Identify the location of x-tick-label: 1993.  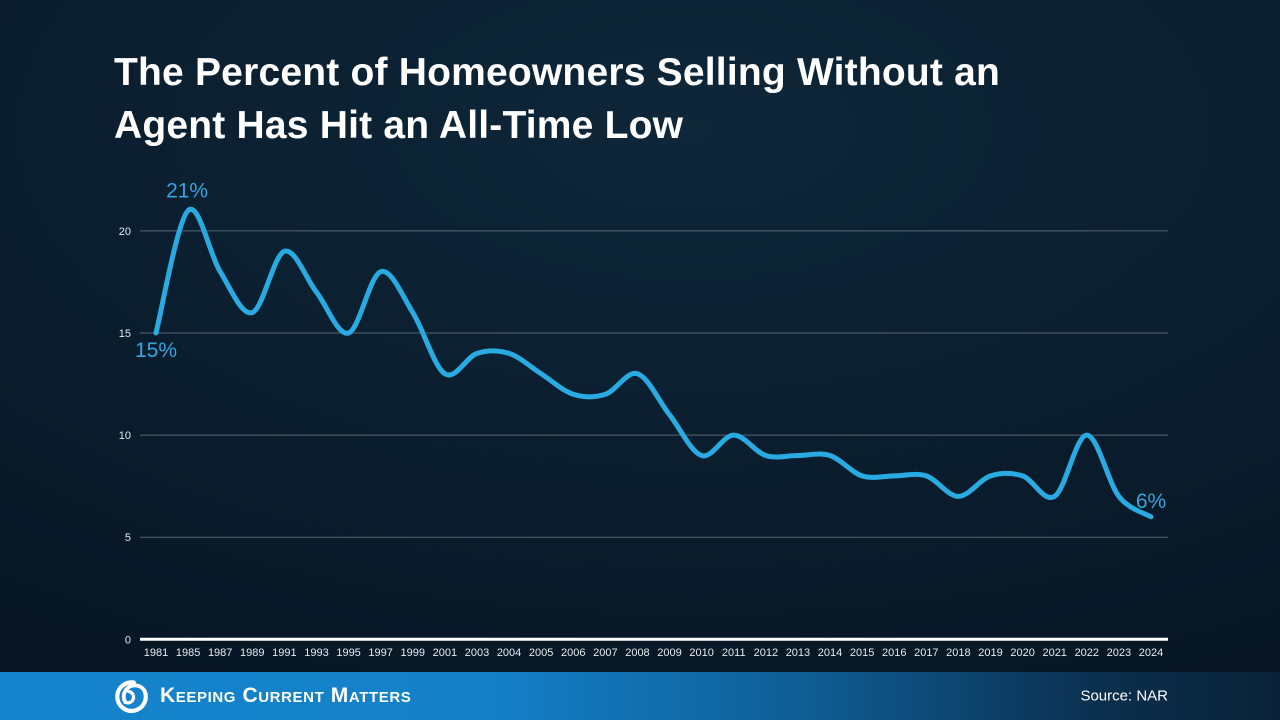
(316, 653).